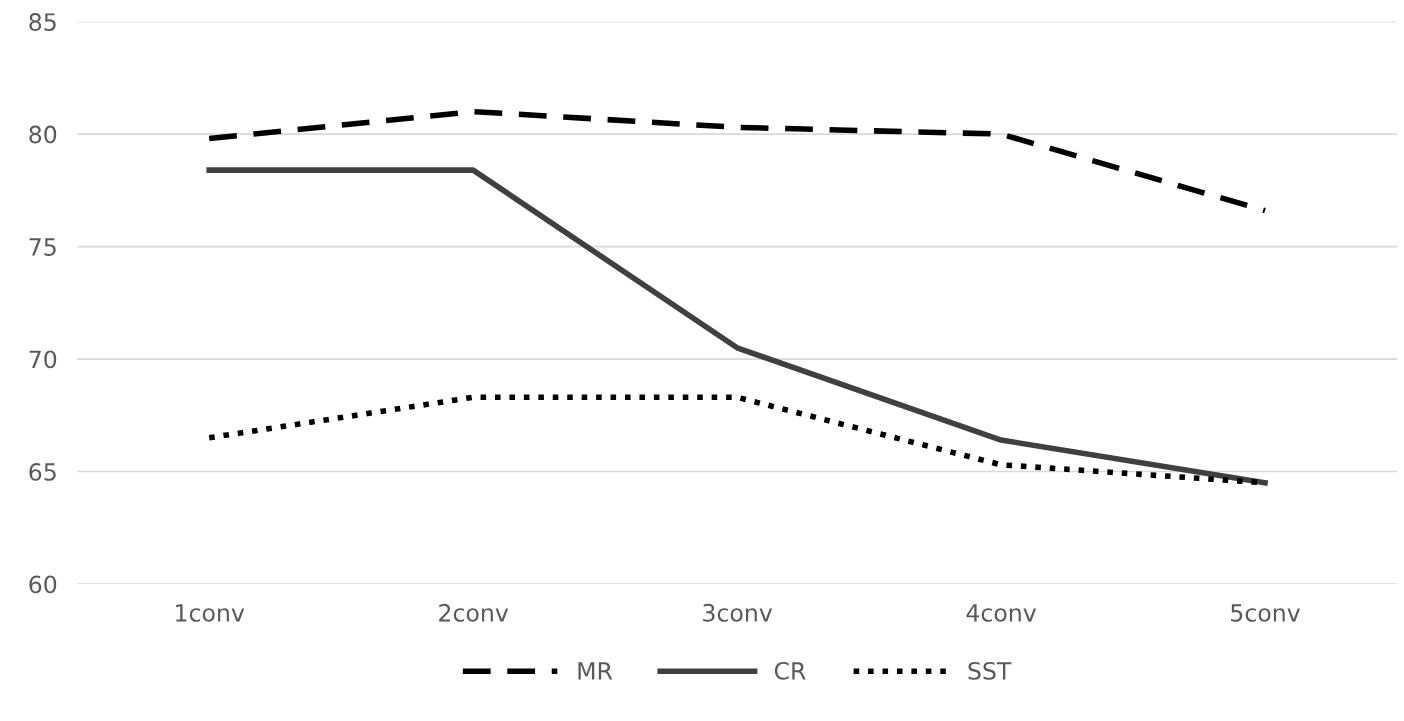 The height and width of the screenshot is (721, 1404). I want to click on y-tick-label: 60, so click(43, 584).